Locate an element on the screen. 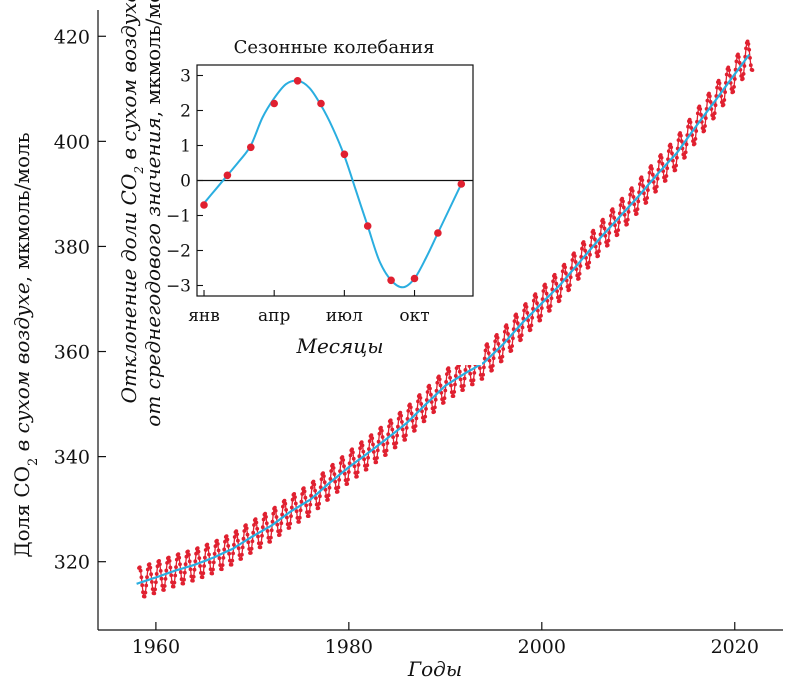  main-y-tick-label-320: 320 is located at coordinates (72, 563).